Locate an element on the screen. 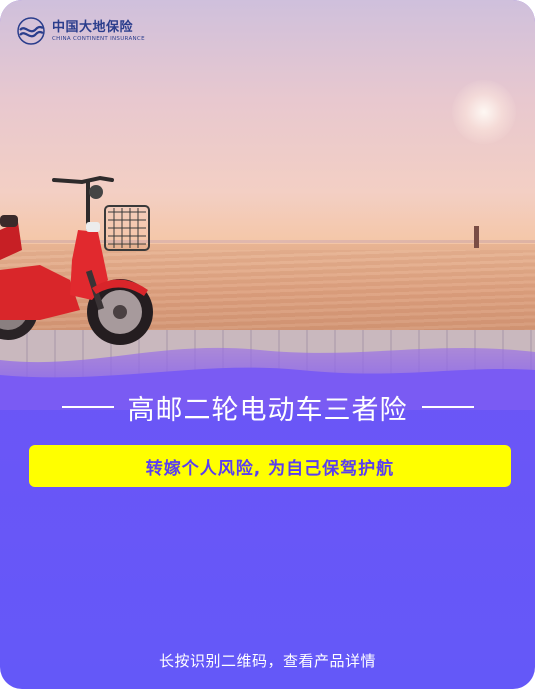  brand-logo: 中国大地保险 CHINA CONTINENT INSURANCE is located at coordinates (80, 31).